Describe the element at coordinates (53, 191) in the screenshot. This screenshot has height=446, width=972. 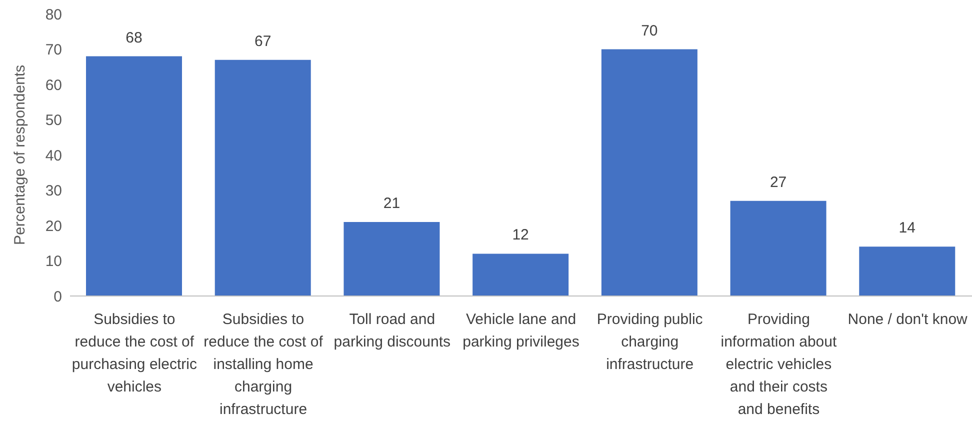
I see `y-tick-label: 30` at that location.